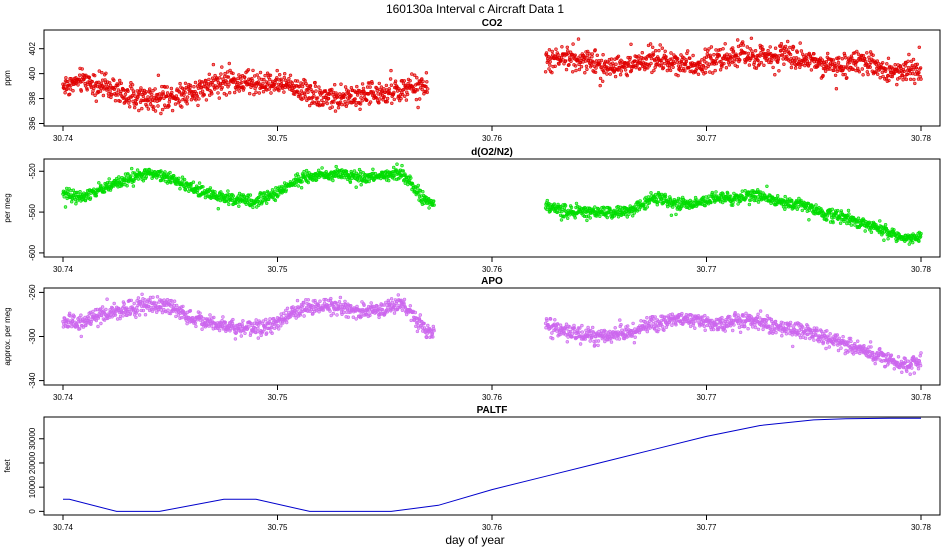  What do you see at coordinates (277, 138) in the screenshot?
I see `x-tick-label: 30.75` at bounding box center [277, 138].